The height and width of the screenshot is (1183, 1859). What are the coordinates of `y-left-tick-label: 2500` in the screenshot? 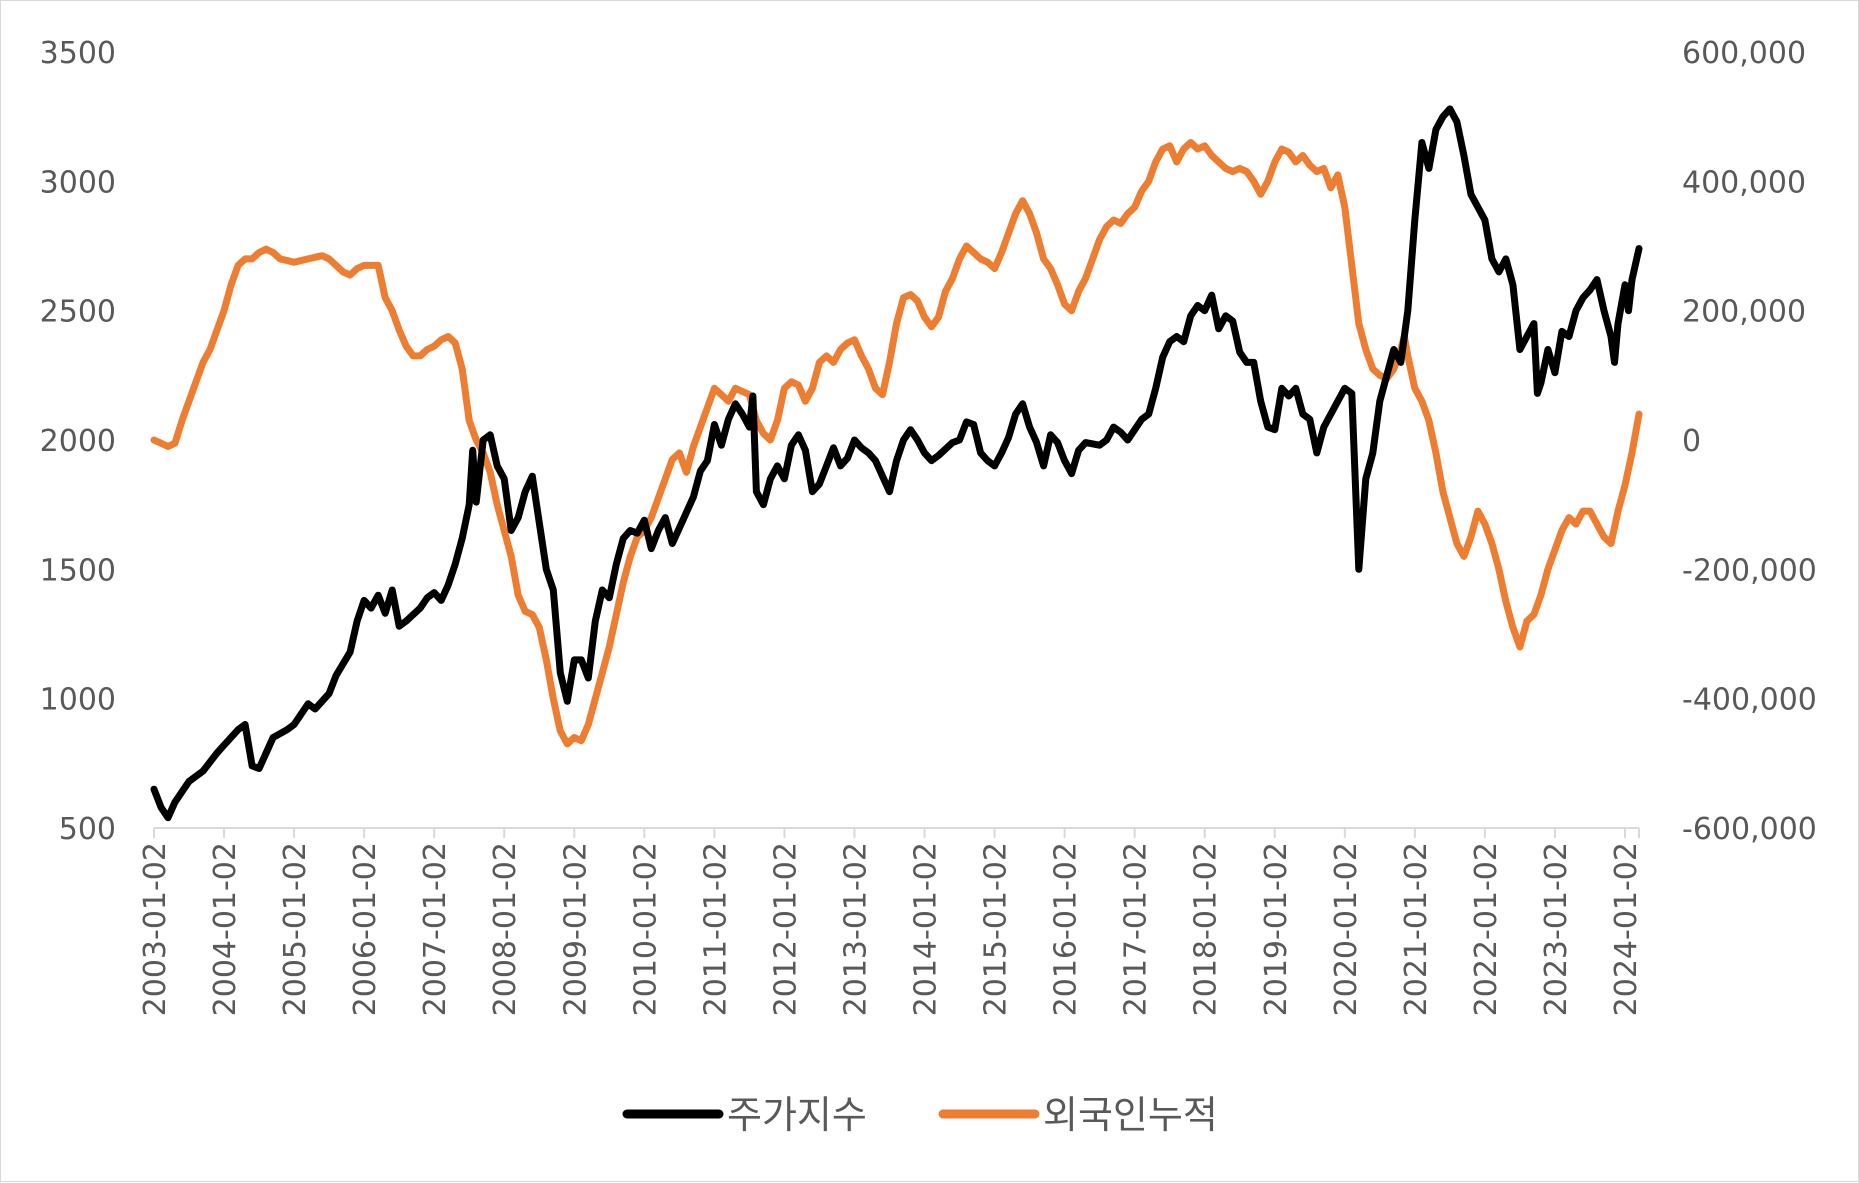 It's located at (78, 312).